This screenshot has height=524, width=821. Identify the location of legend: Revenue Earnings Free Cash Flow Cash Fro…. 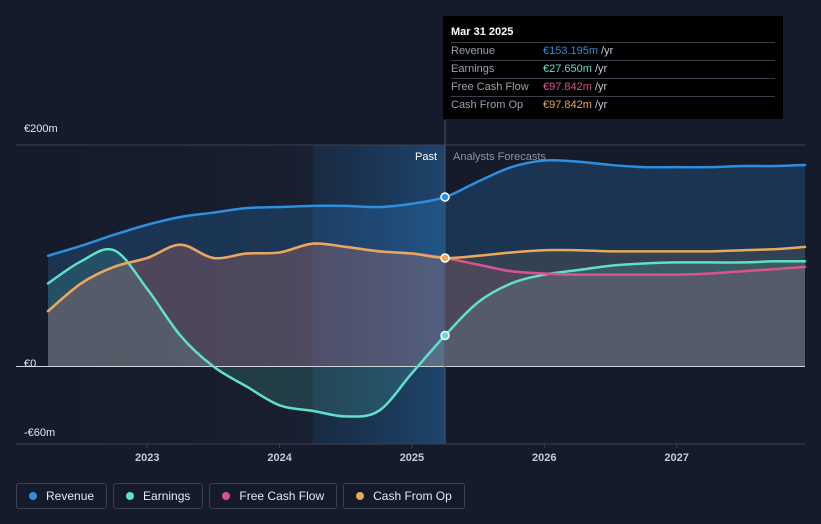
(240, 496).